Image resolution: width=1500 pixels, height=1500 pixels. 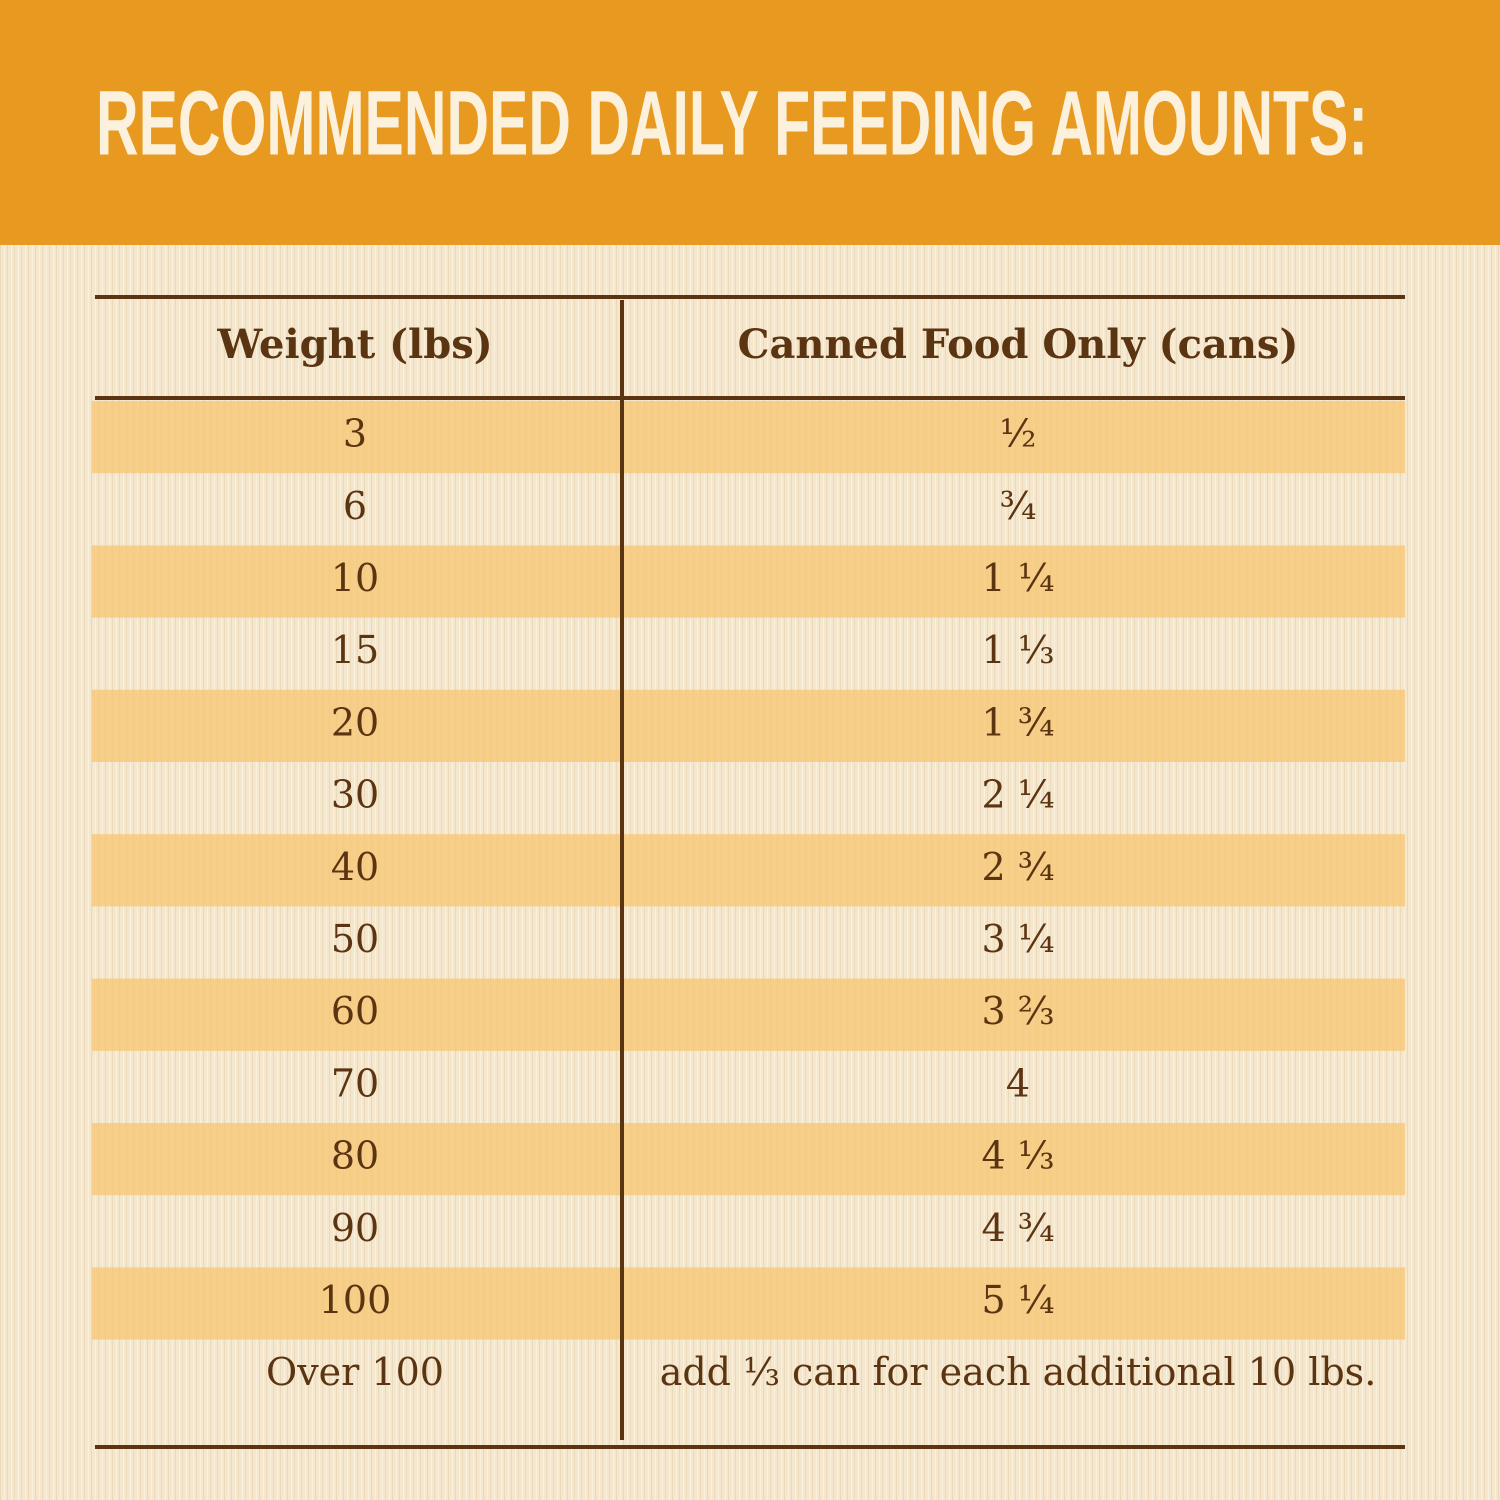 What do you see at coordinates (355, 650) in the screenshot?
I see `weight-cell: 15` at bounding box center [355, 650].